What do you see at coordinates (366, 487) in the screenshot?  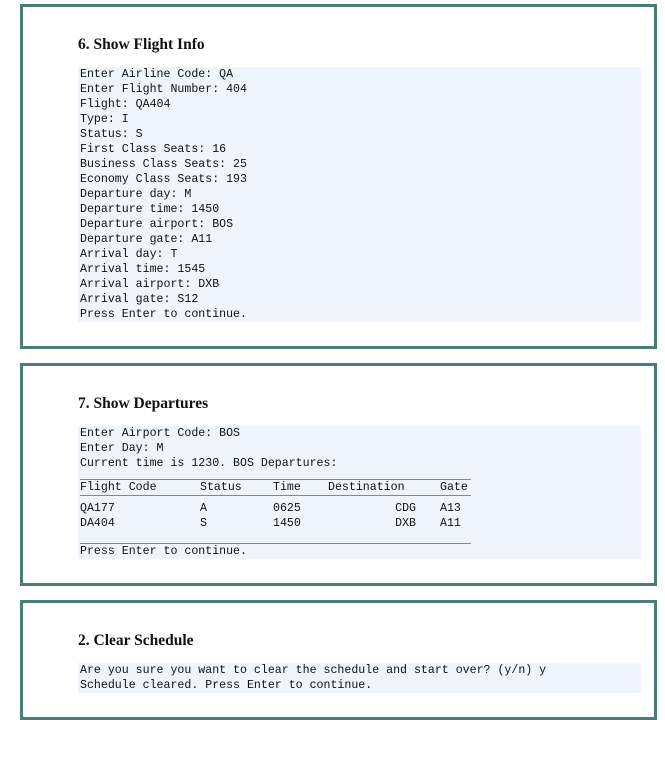 I see `col-destination: Destination` at bounding box center [366, 487].